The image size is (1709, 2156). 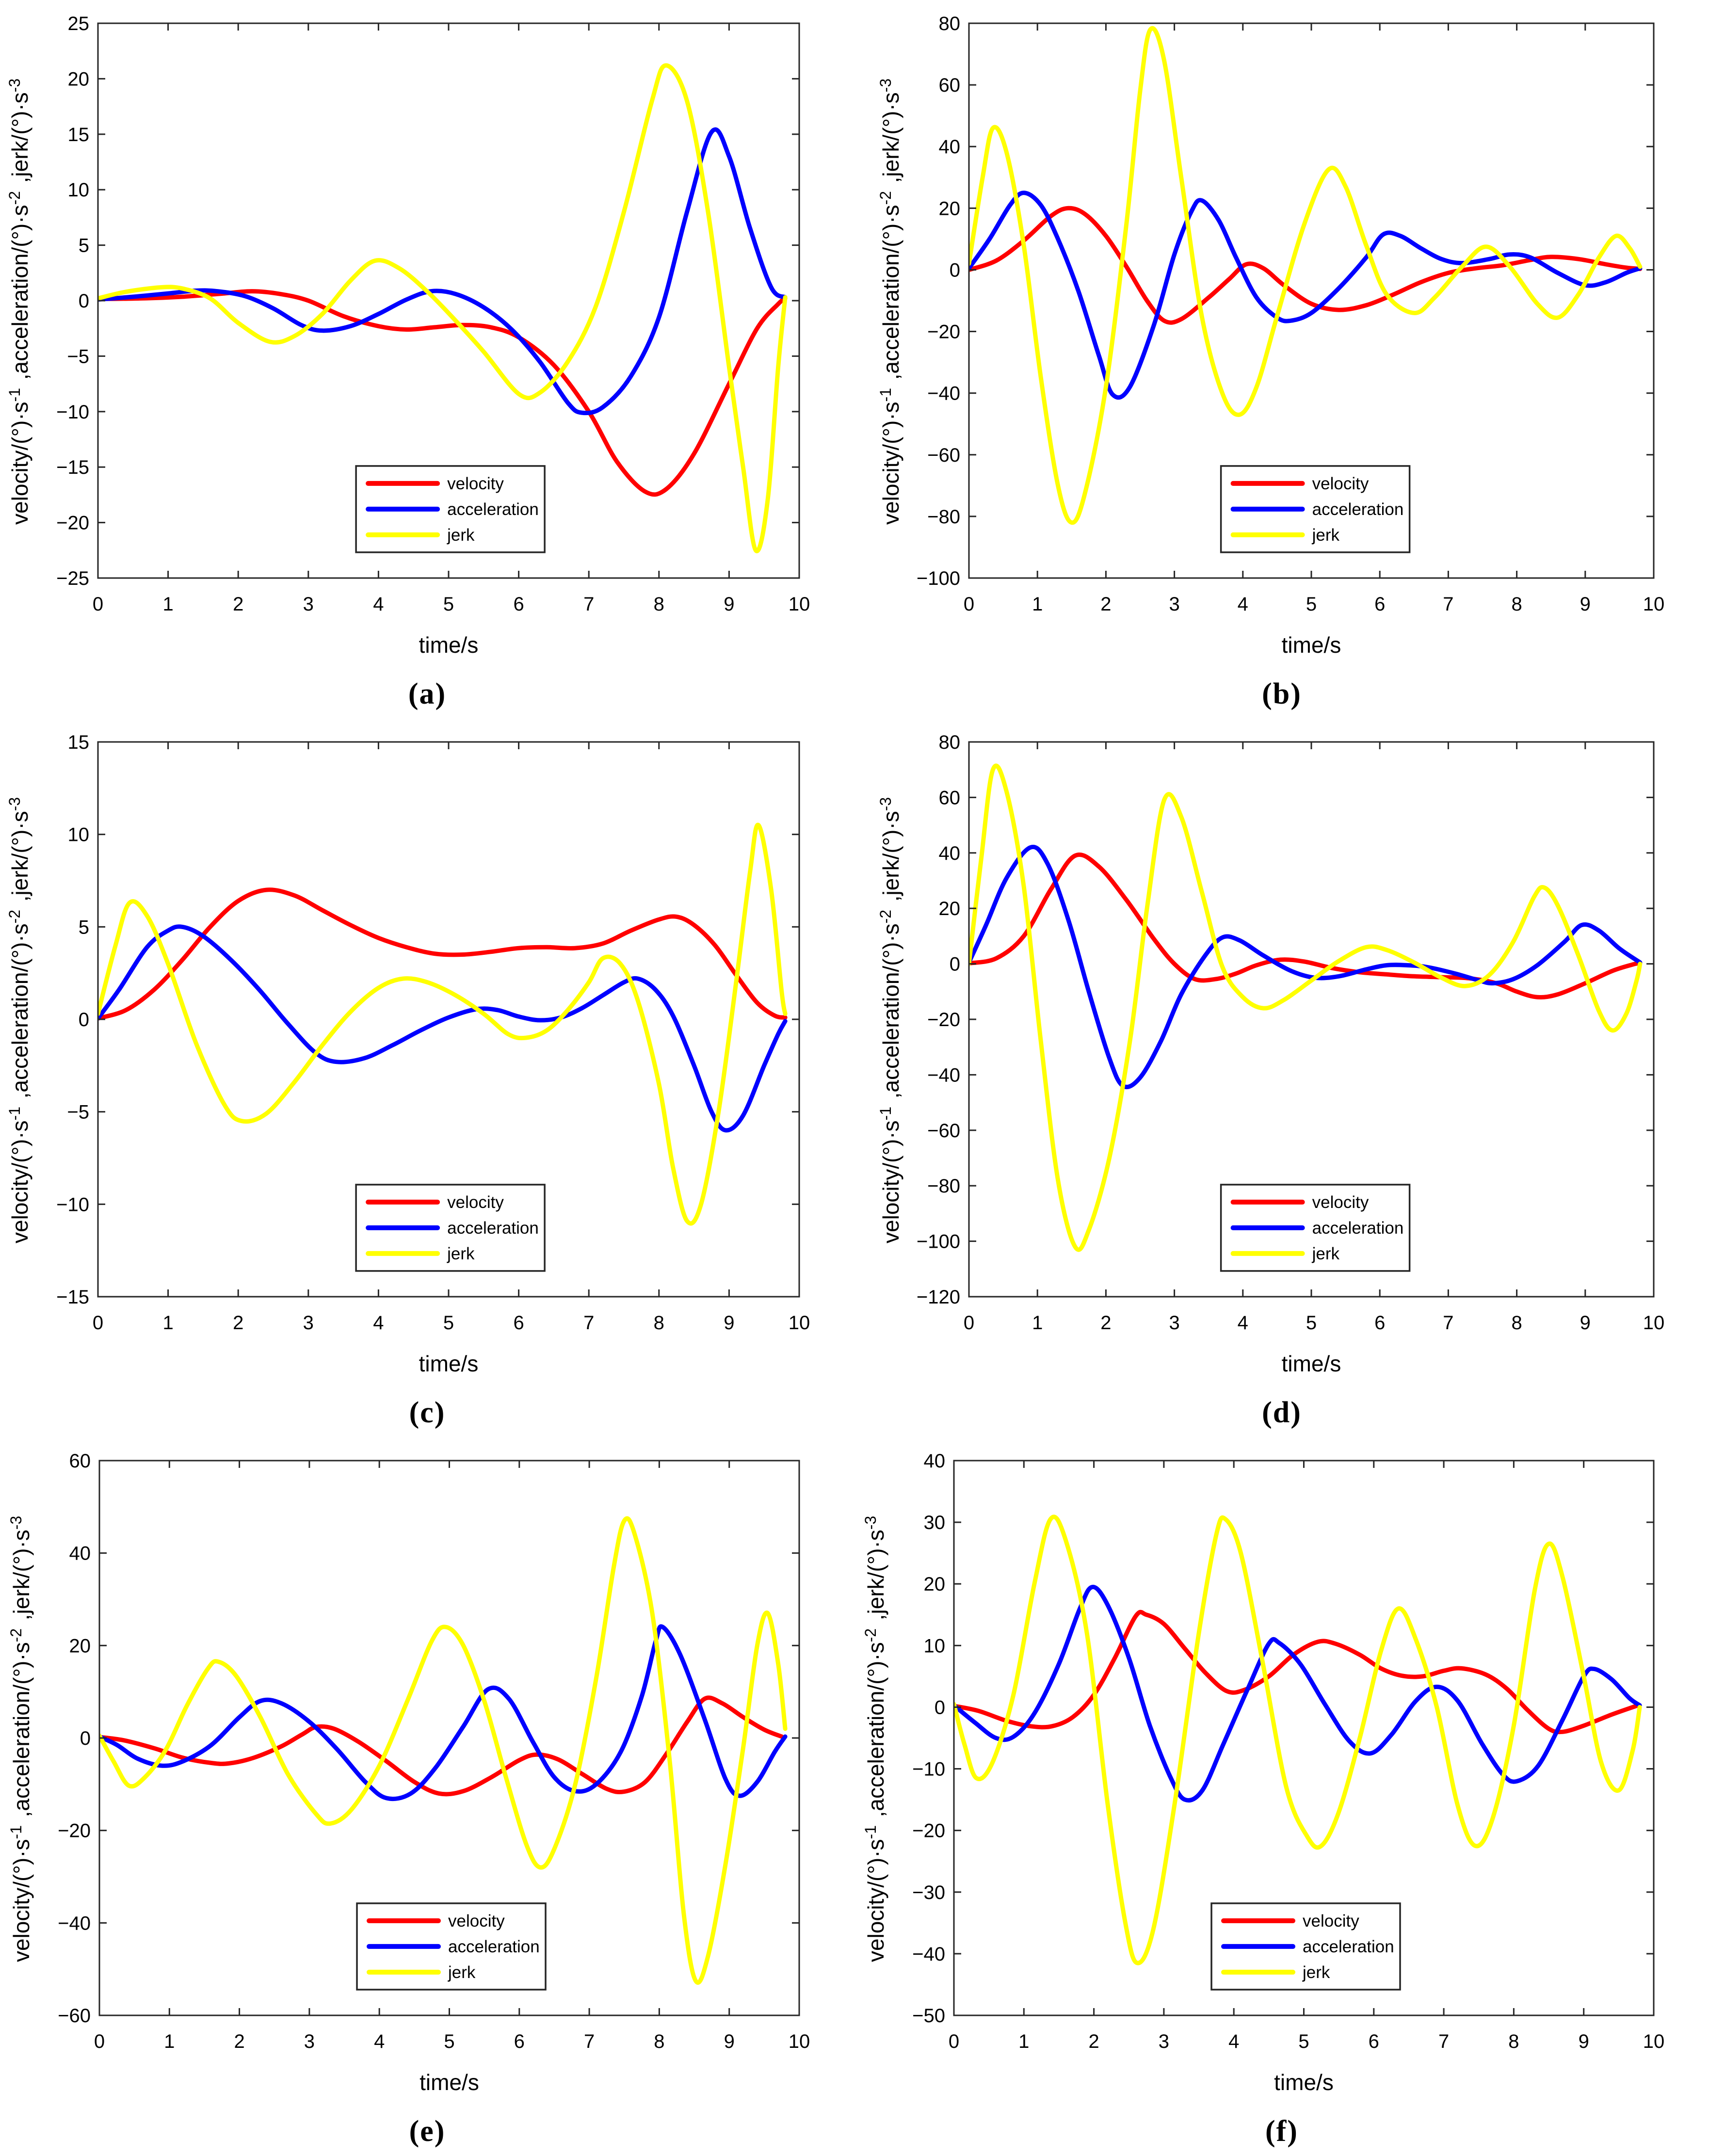 I want to click on y-tick-label: −80, so click(x=943, y=1186).